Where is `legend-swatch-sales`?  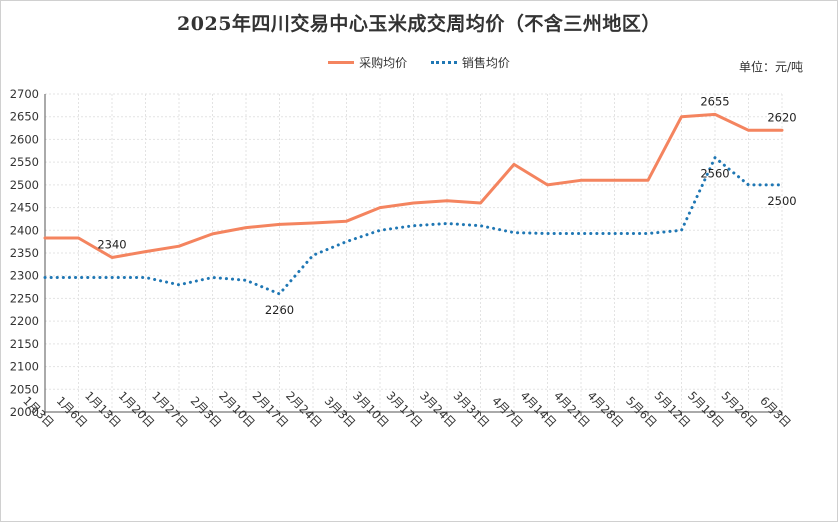 legend-swatch-sales is located at coordinates (443, 62).